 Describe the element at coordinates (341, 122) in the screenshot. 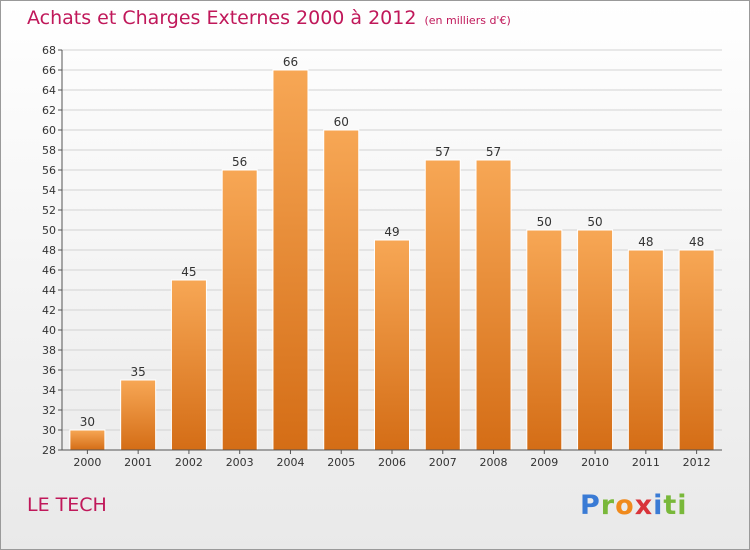

I see `data-label: 60` at that location.